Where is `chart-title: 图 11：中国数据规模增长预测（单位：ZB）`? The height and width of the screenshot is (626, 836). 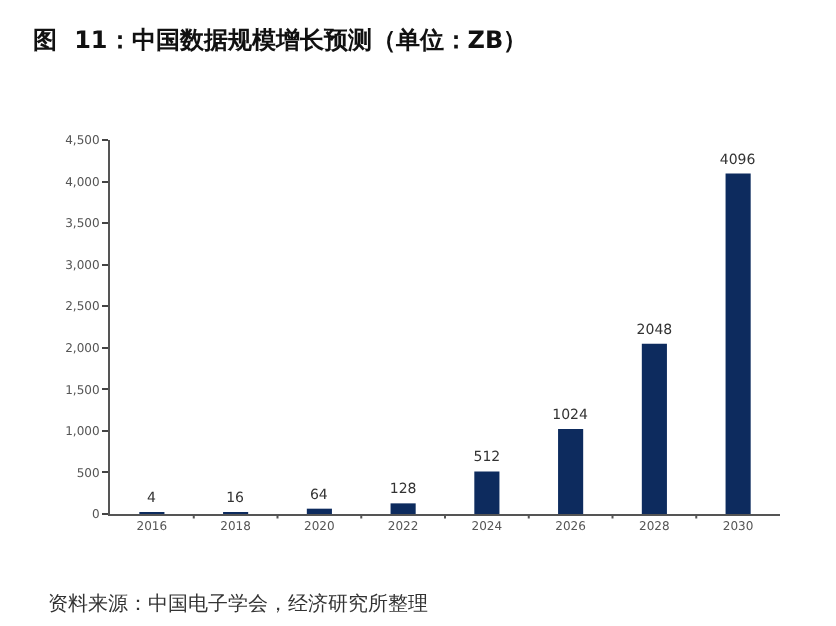 chart-title: 图 11：中国数据规模增长预测（单位：ZB） is located at coordinates (280, 40).